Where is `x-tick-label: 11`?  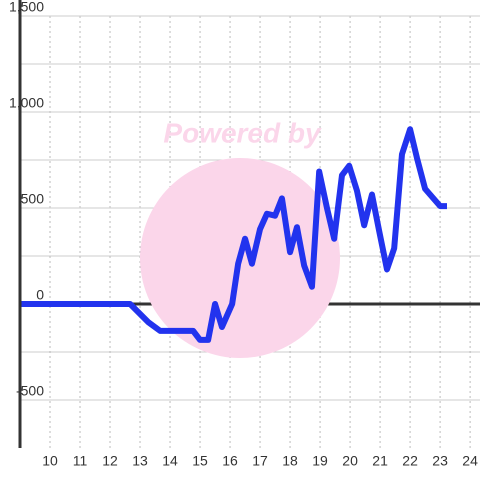
x-tick-label: 11 is located at coordinates (80, 461).